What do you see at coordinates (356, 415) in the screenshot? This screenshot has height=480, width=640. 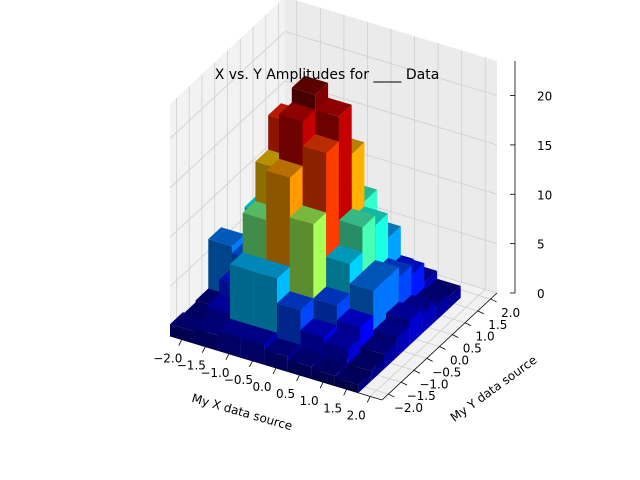 I see `x-tick-label: 2.0` at bounding box center [356, 415].